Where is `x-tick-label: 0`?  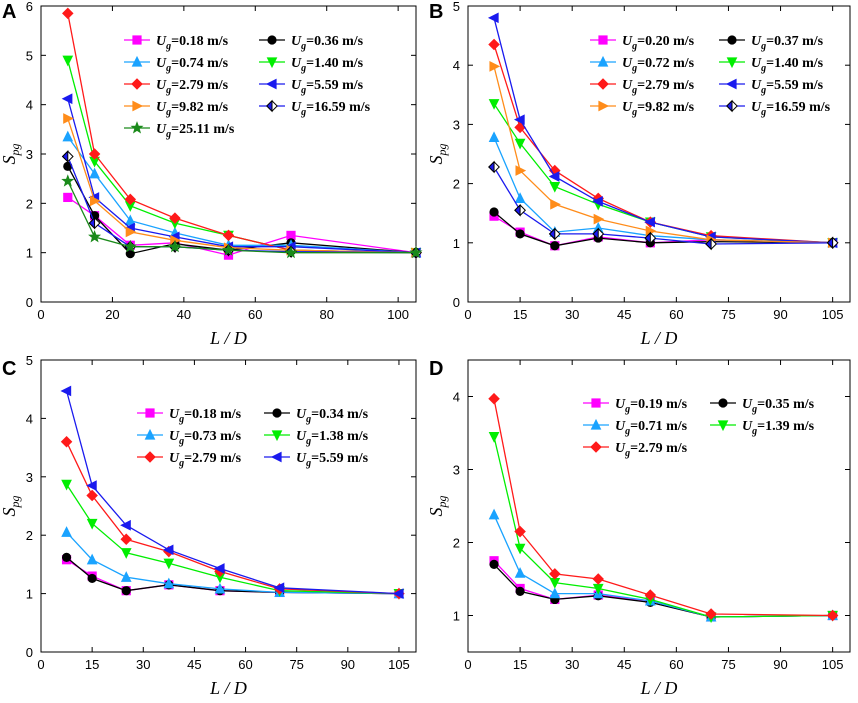
x-tick-label: 0 is located at coordinates (40, 664).